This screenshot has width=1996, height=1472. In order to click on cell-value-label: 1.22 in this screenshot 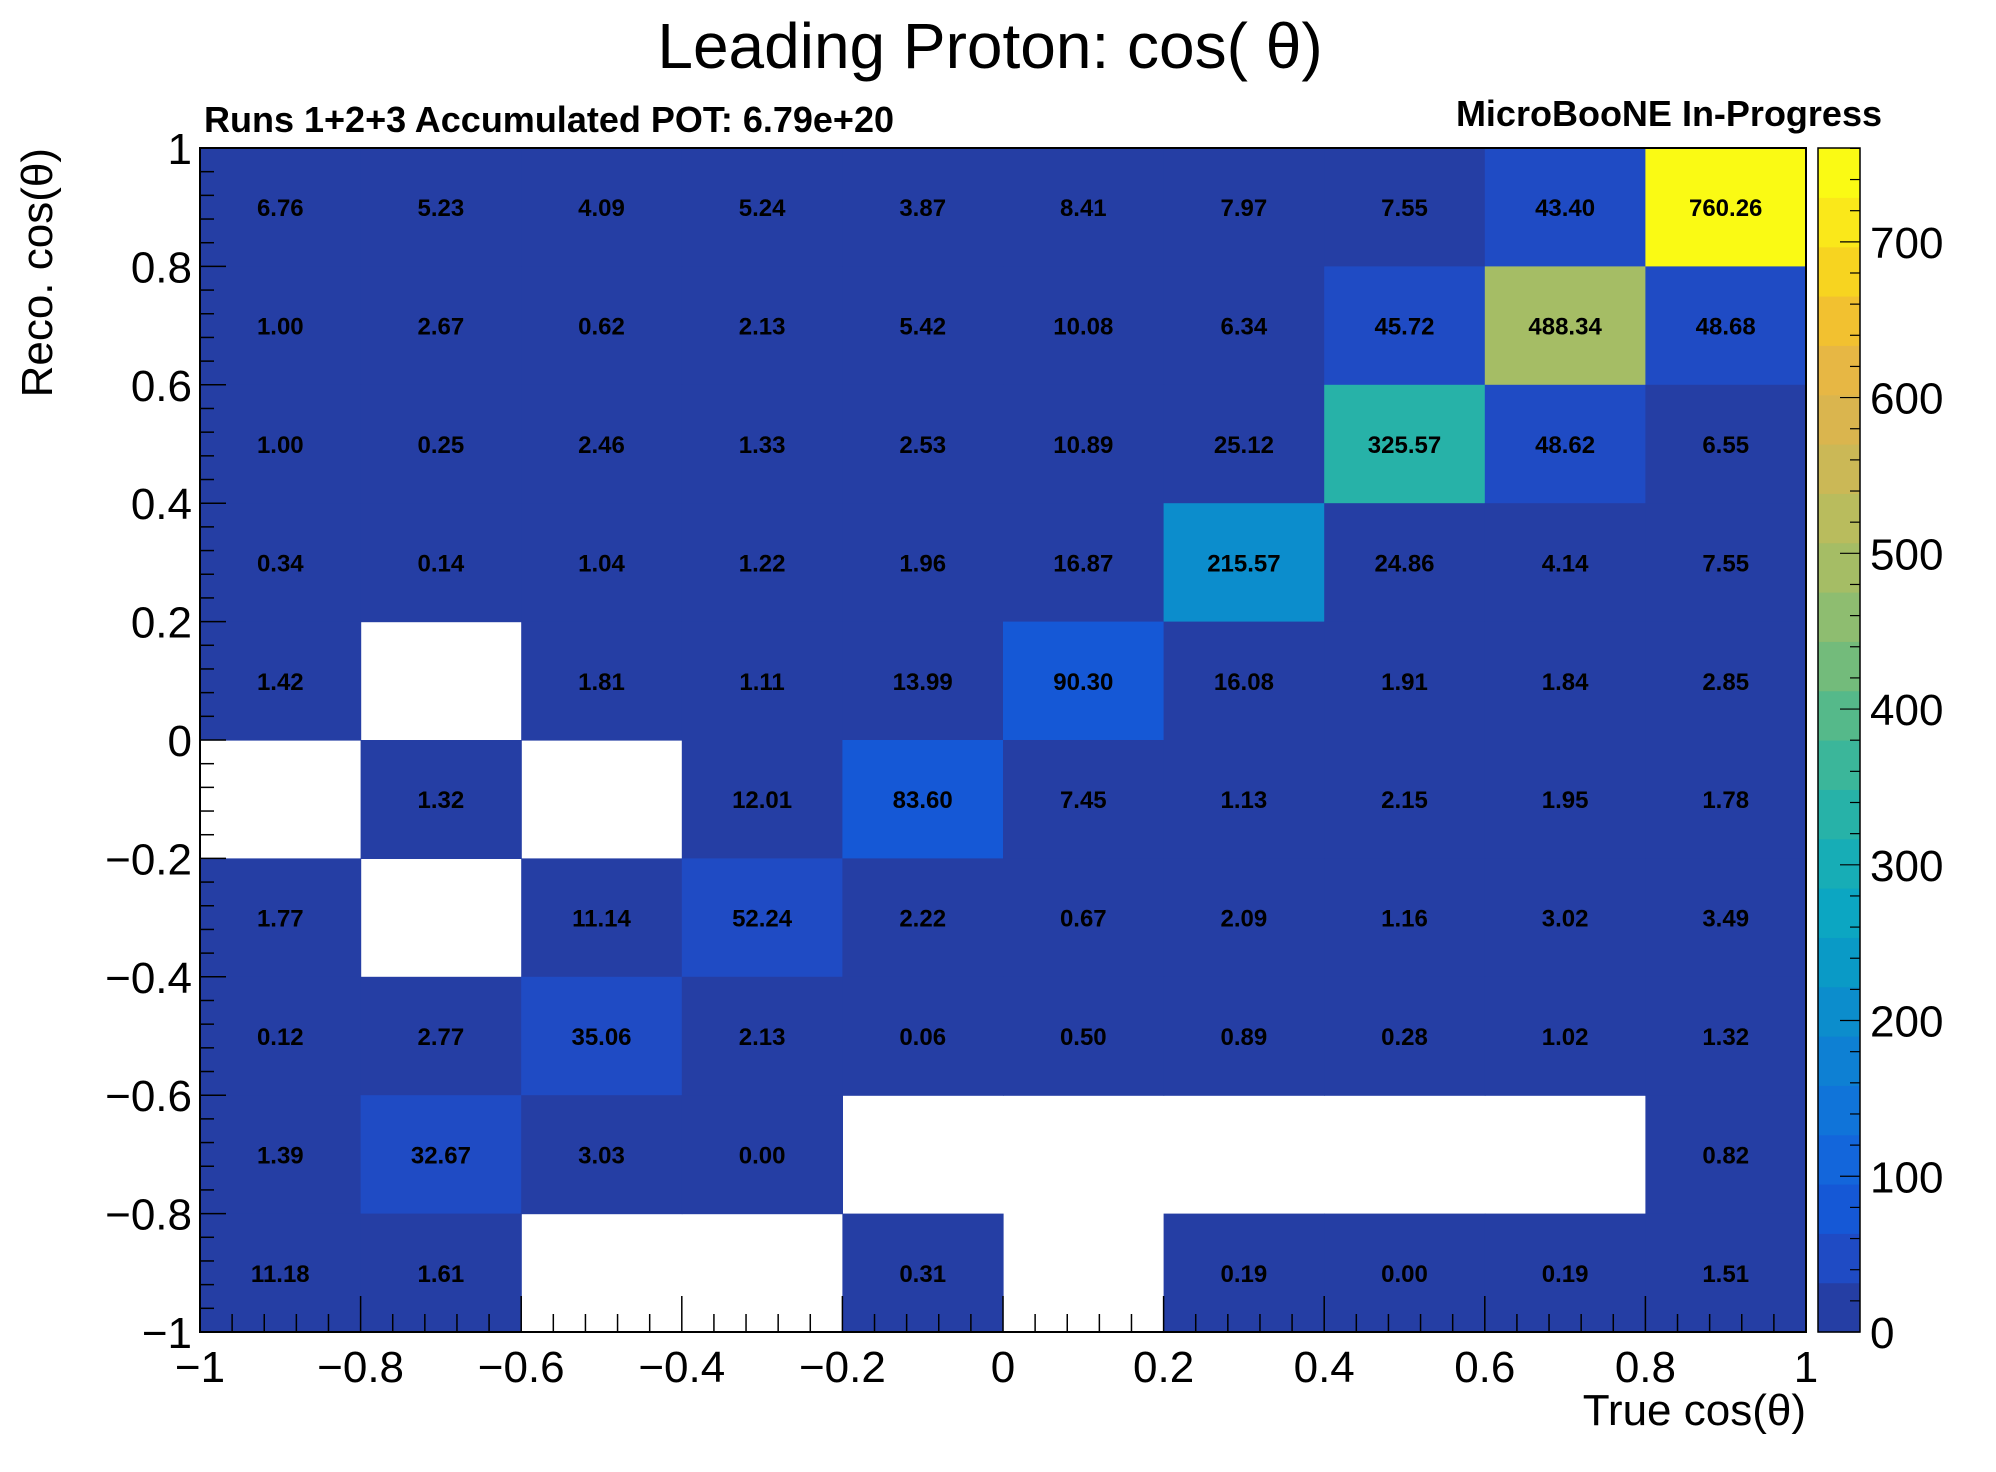, I will do `click(762, 563)`.